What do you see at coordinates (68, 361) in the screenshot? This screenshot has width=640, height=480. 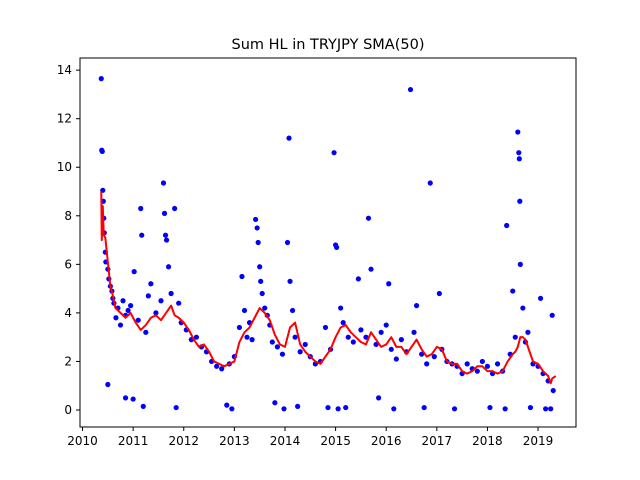 I see `y-tick-label: 2` at bounding box center [68, 361].